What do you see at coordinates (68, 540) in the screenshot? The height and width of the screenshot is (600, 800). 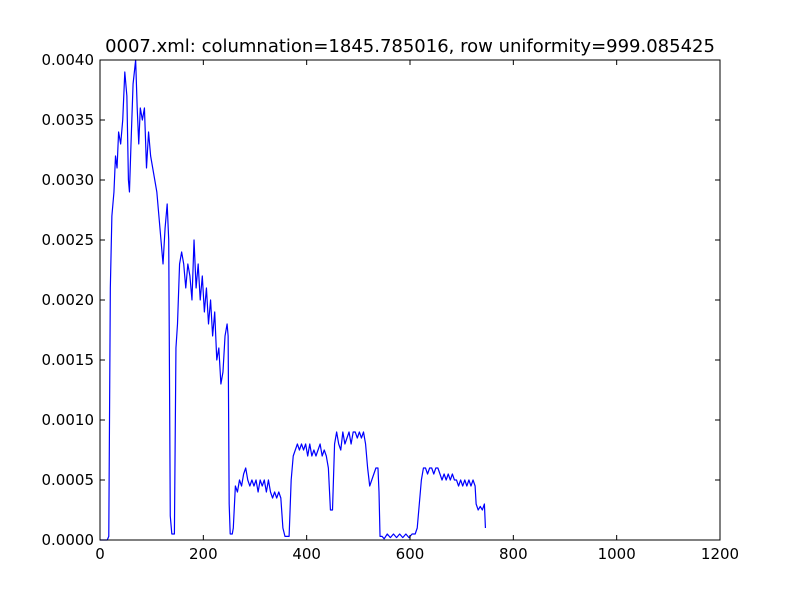 I see `y-tick-label: 0.0000` at bounding box center [68, 540].